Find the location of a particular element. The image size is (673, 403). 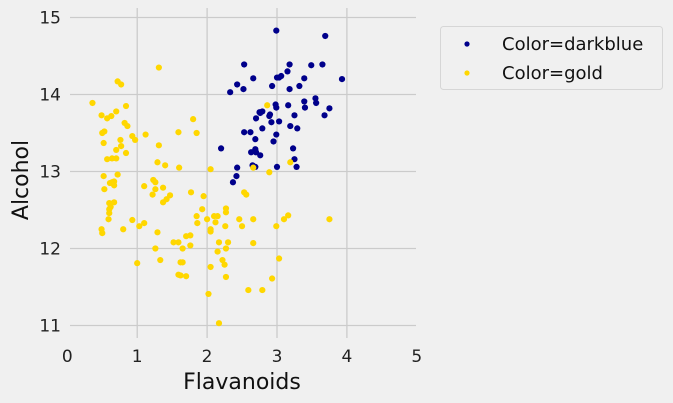

x-tick-label: 1 is located at coordinates (137, 357).